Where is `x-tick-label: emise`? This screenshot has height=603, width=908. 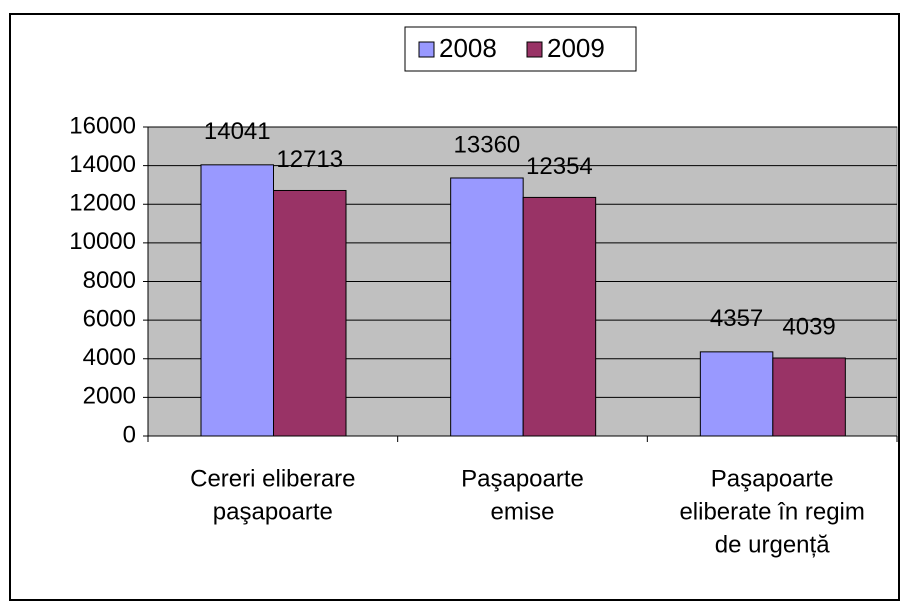 x-tick-label: emise is located at coordinates (522, 511).